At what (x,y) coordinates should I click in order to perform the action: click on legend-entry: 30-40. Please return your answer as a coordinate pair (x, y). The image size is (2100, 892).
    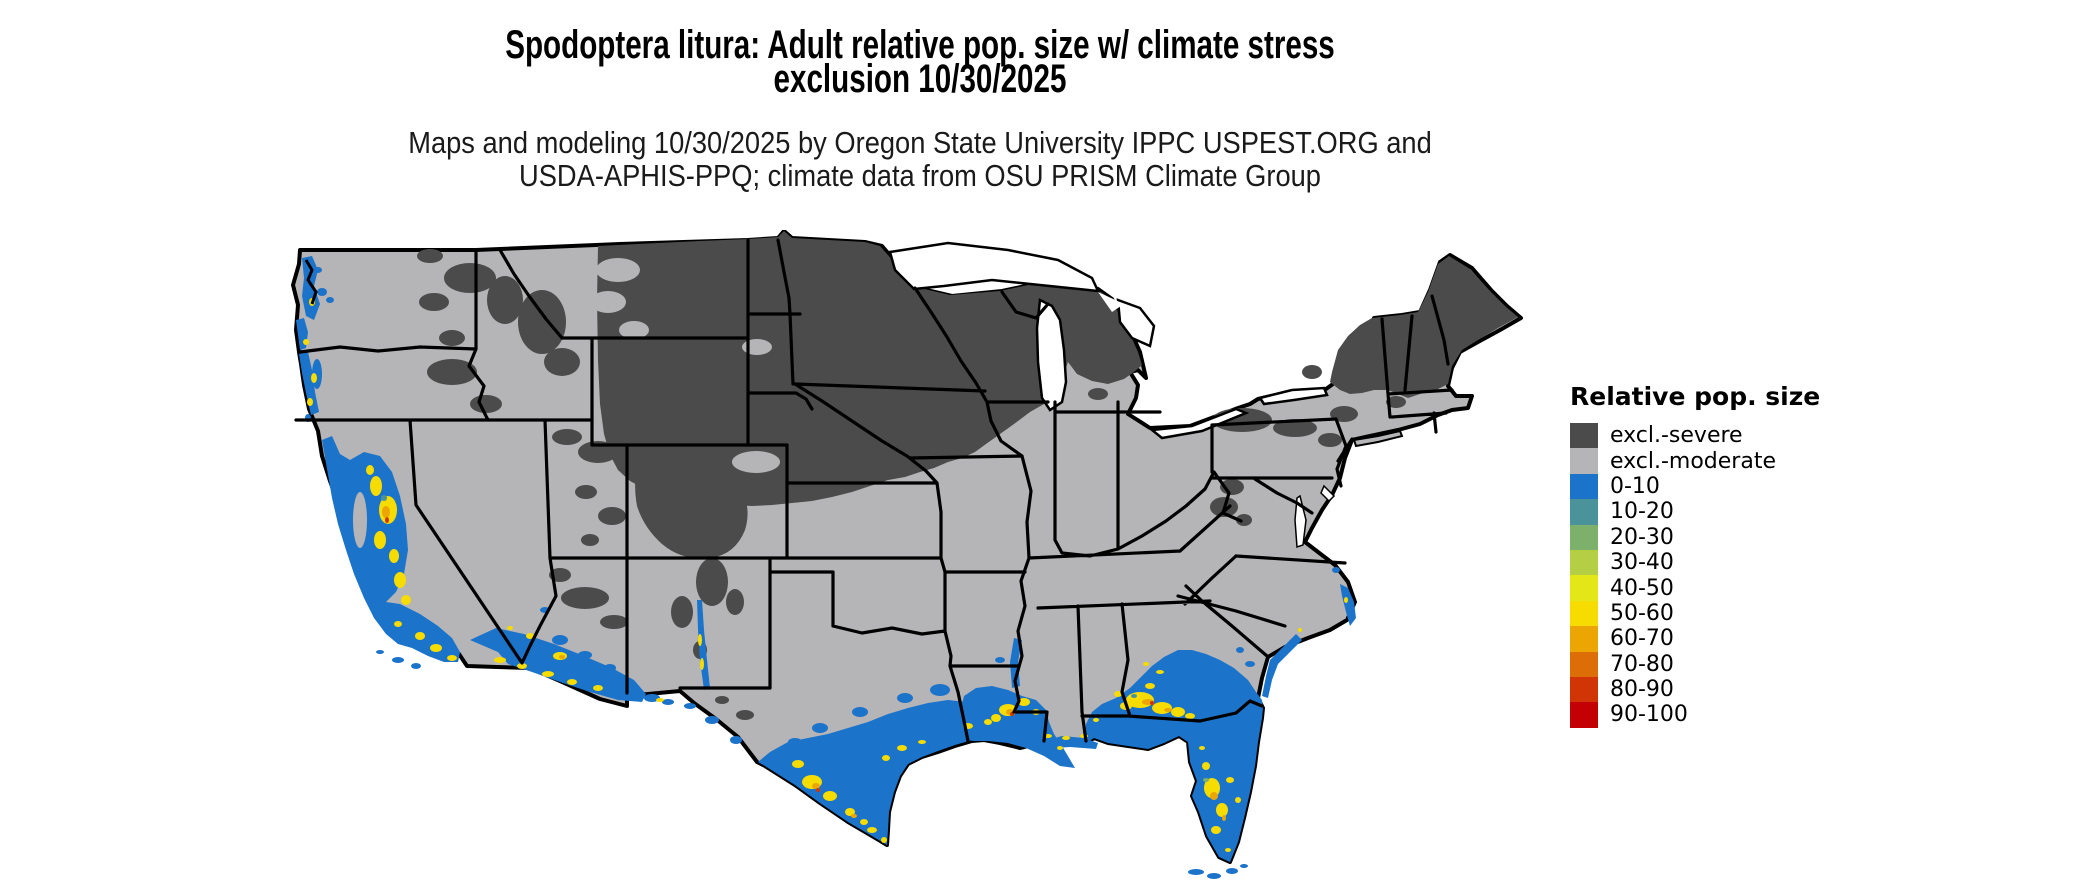
    Looking at the image, I should click on (1695, 562).